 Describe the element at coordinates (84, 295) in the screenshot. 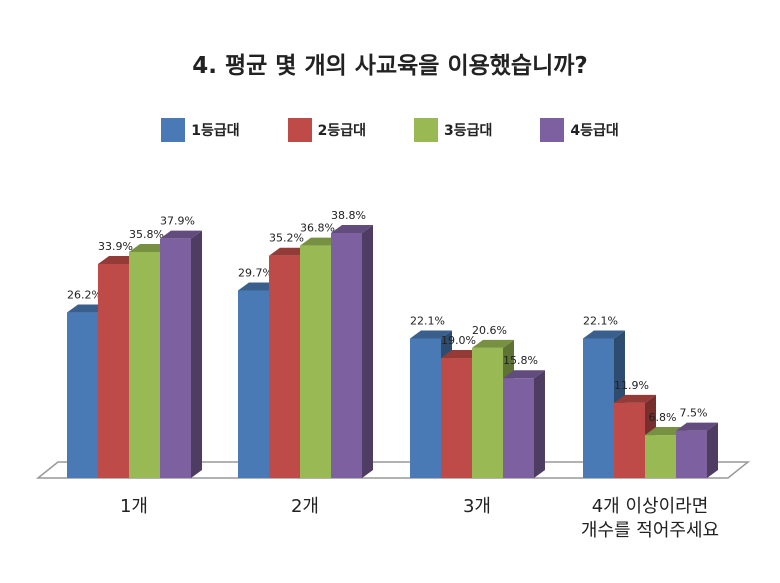

I see `data-label: 26.2%` at that location.